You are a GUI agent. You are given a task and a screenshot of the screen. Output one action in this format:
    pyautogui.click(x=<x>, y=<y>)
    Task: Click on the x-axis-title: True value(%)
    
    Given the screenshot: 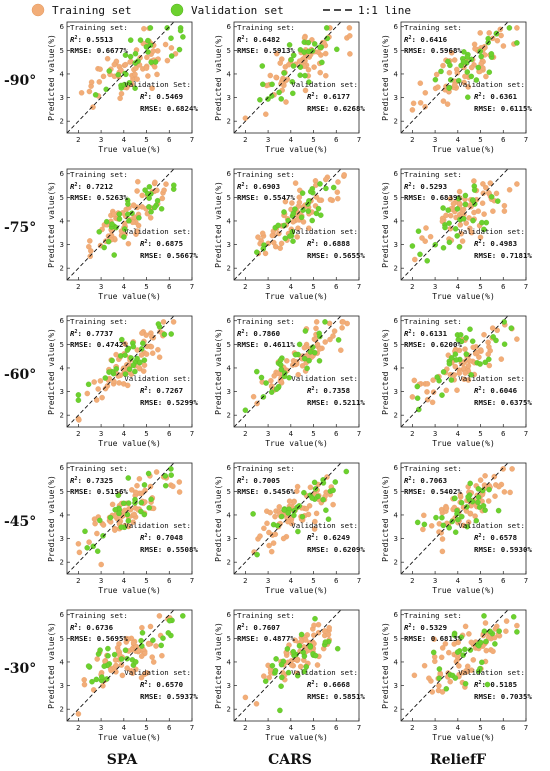 What is the action you would take?
    pyautogui.click(x=129, y=590)
    